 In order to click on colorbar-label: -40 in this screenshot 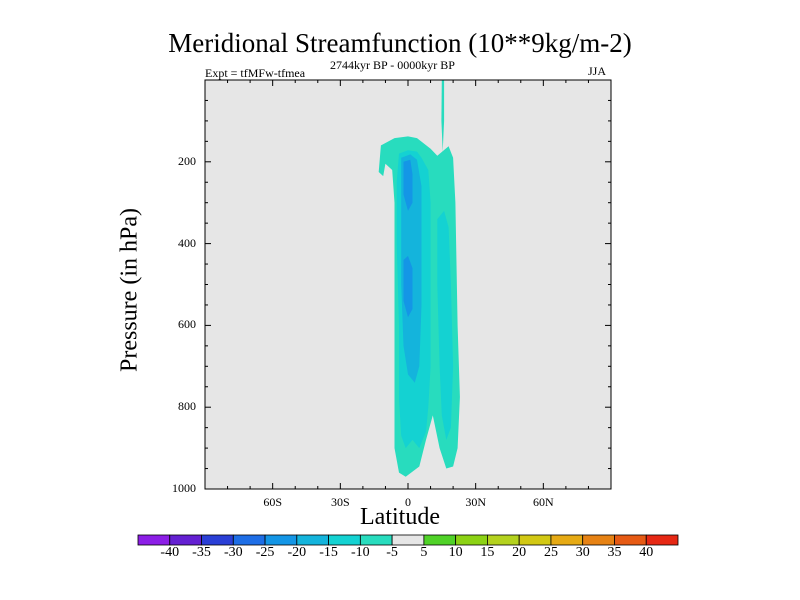, I will do `click(170, 552)`.